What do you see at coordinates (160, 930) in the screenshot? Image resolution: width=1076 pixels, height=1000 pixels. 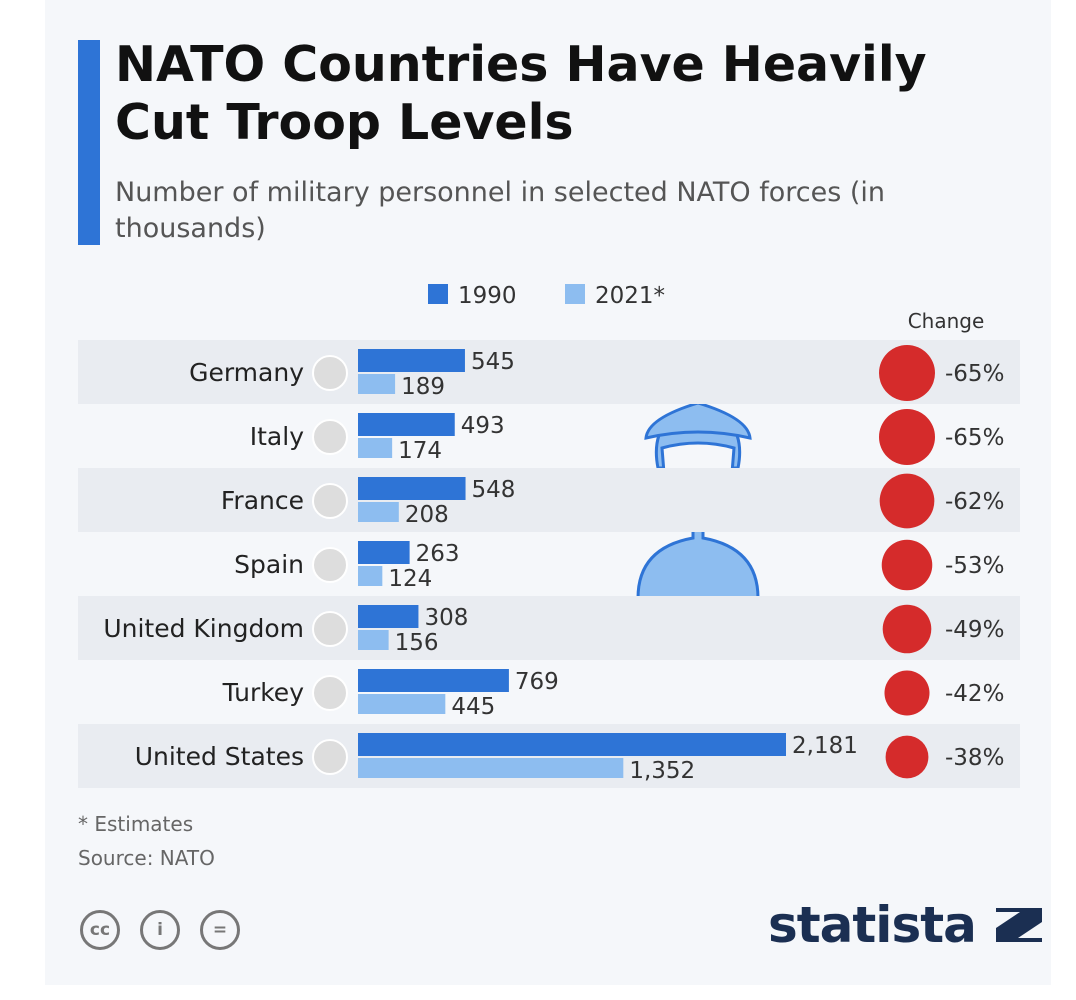 I see `attribution-icon: i` at bounding box center [160, 930].